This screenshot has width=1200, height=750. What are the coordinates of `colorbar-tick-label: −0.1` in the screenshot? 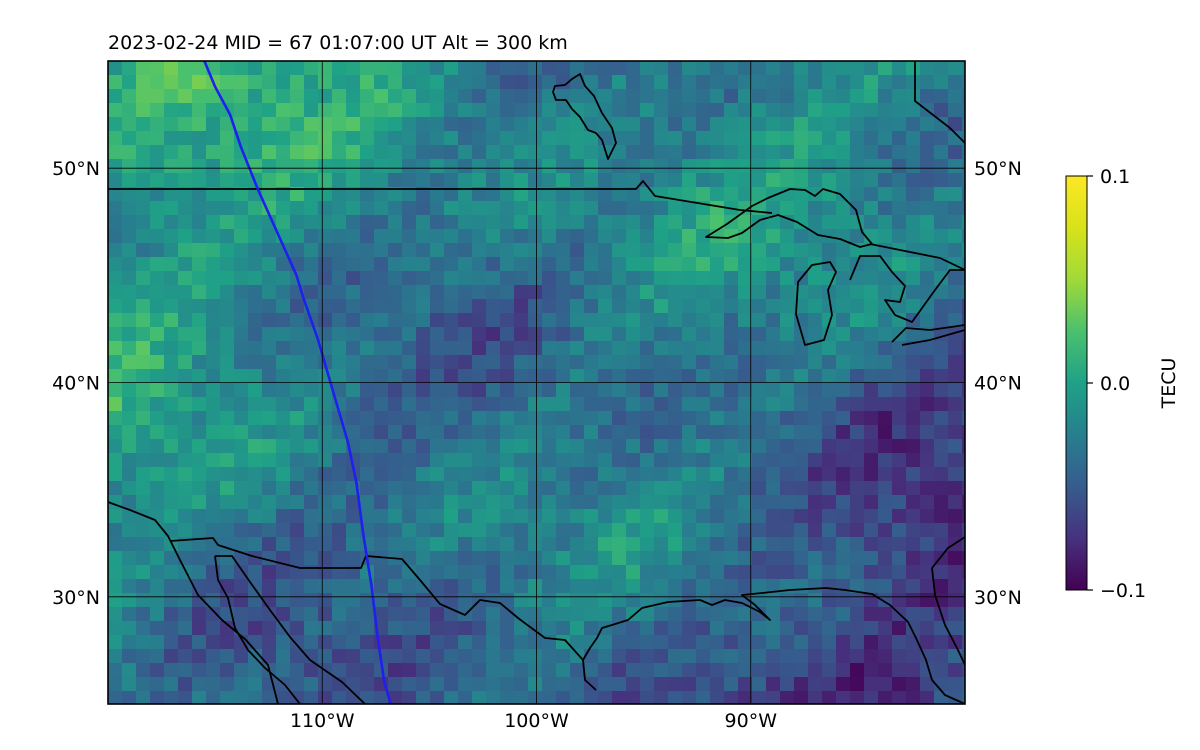 It's located at (1123, 591).